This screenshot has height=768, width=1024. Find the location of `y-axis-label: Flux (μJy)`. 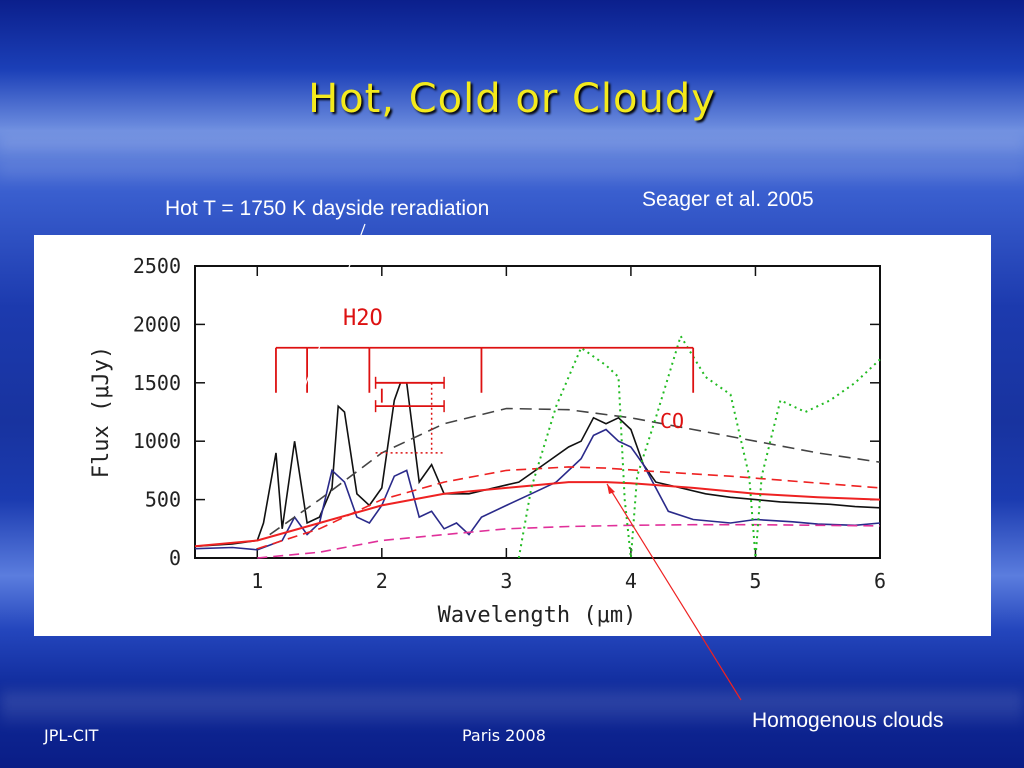

y-axis-label: Flux (μJy) is located at coordinates (101, 412).